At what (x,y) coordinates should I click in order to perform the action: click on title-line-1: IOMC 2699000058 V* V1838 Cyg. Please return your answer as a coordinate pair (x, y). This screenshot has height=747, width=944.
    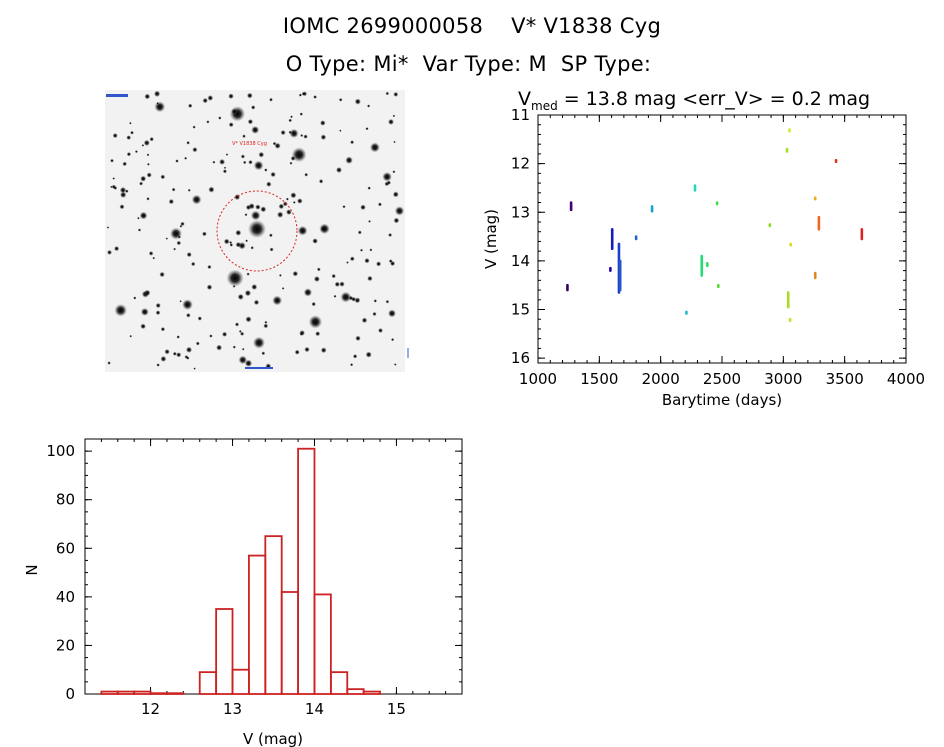
    Looking at the image, I should click on (472, 26).